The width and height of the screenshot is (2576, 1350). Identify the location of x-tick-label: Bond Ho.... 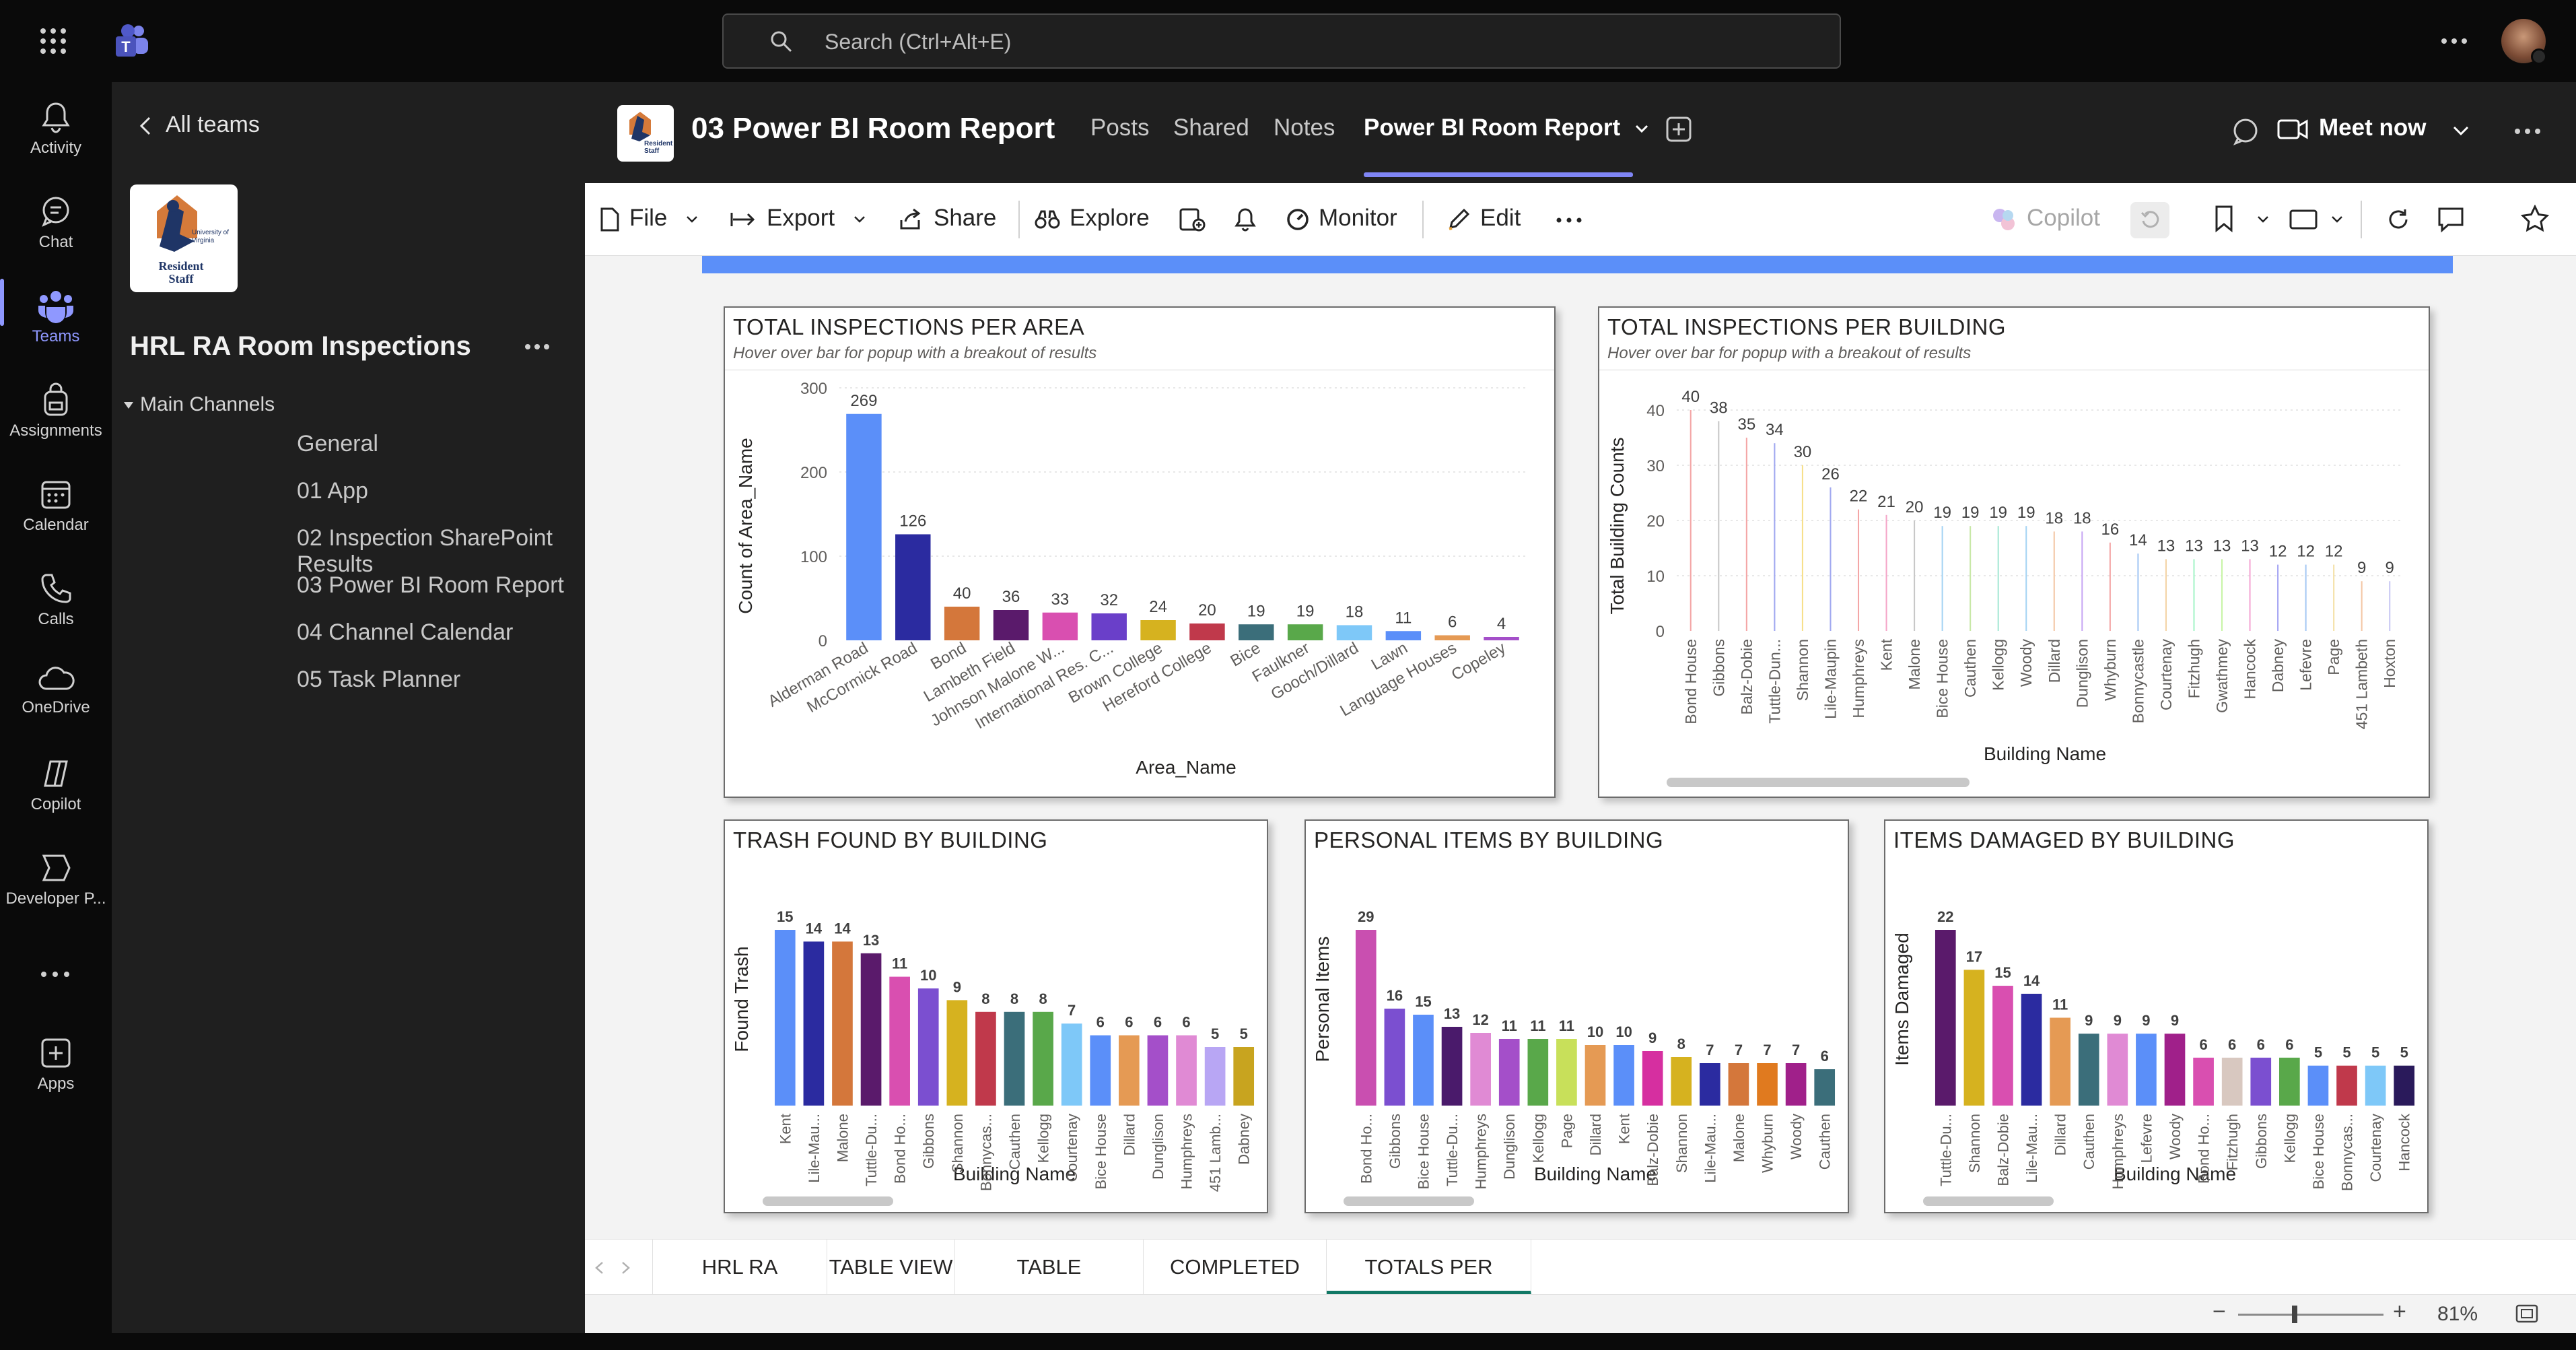
(1366, 1149).